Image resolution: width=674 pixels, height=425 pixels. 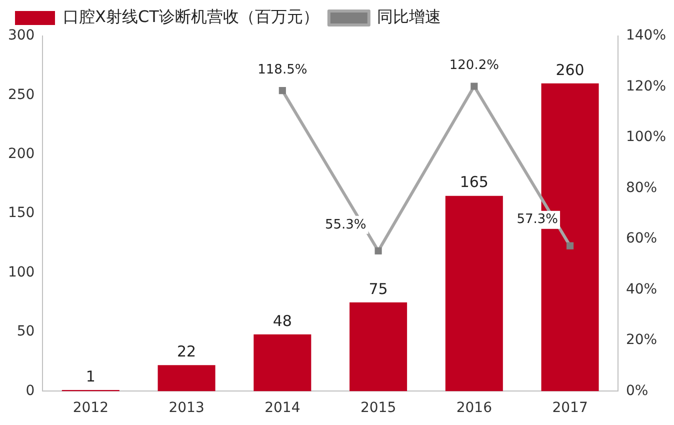 What do you see at coordinates (345, 224) in the screenshot?
I see `data-label: 55.3%` at bounding box center [345, 224].